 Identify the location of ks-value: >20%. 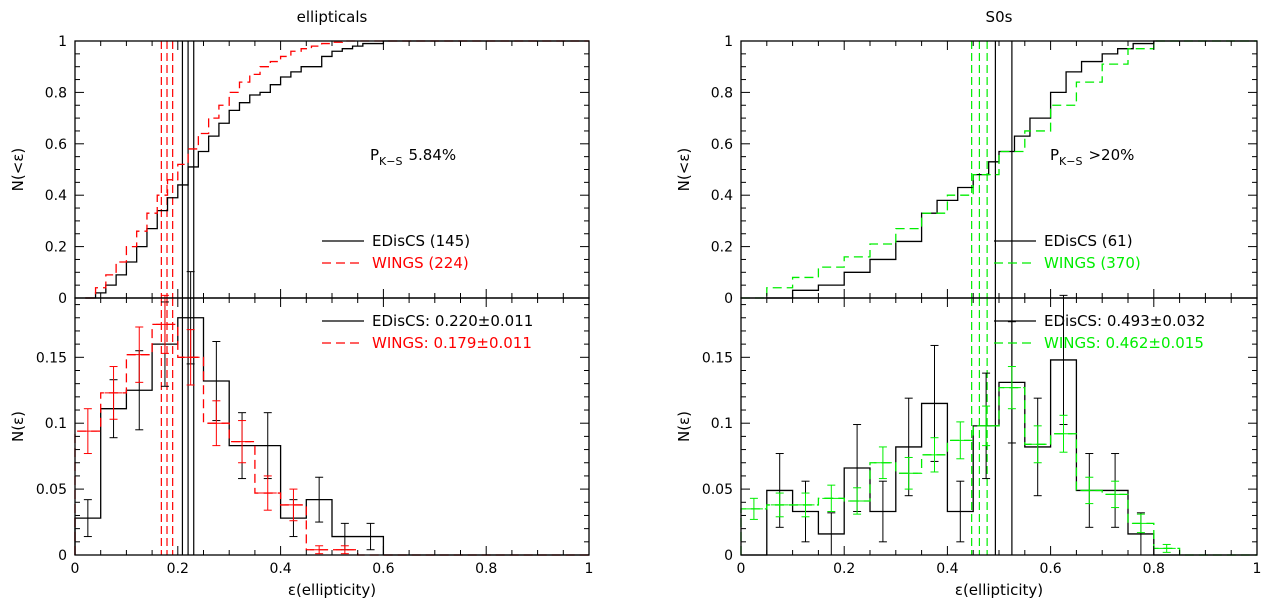
(1111, 155).